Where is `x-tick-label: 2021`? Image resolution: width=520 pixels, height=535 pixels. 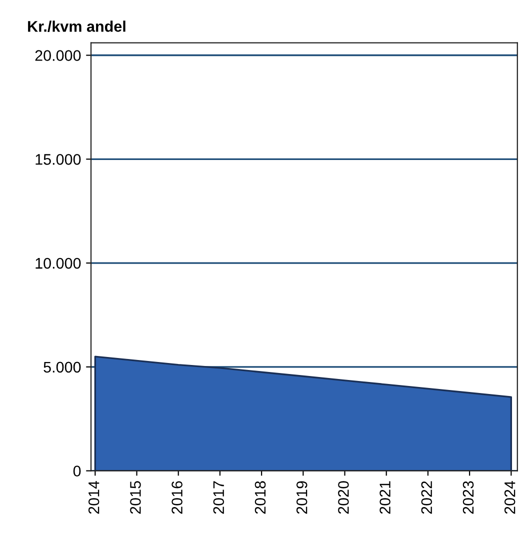 x-tick-label: 2021 is located at coordinates (385, 497).